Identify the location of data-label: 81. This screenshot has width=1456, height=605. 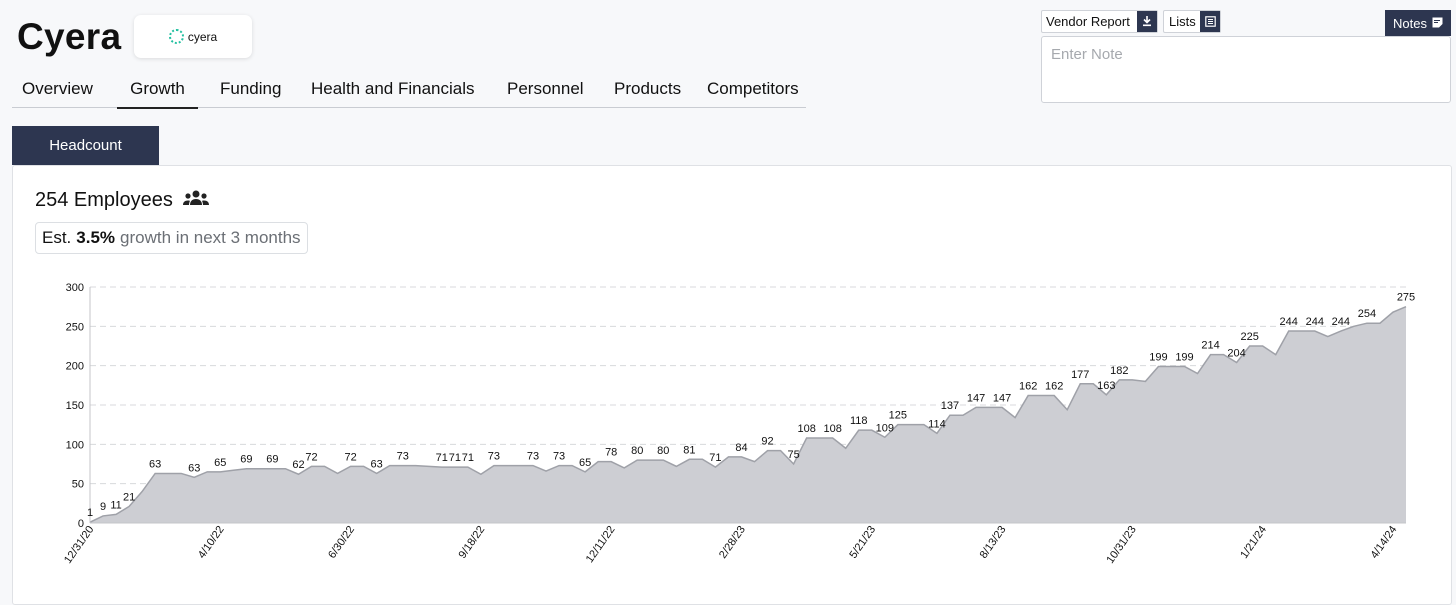
(689, 450).